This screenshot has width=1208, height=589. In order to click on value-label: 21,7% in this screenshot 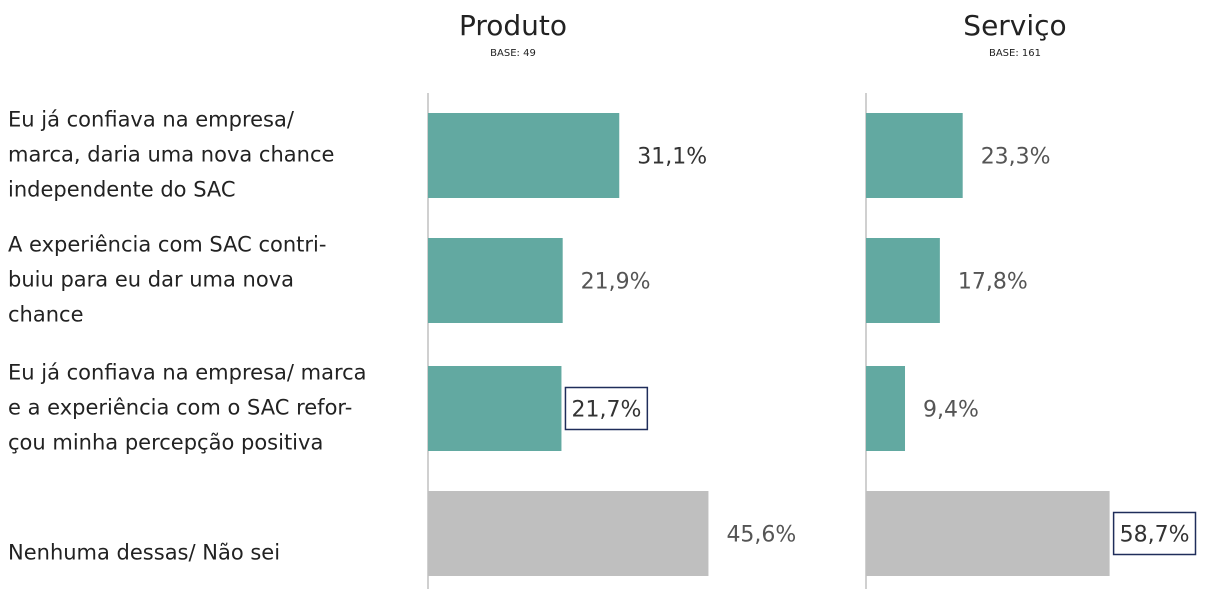, I will do `click(606, 410)`.